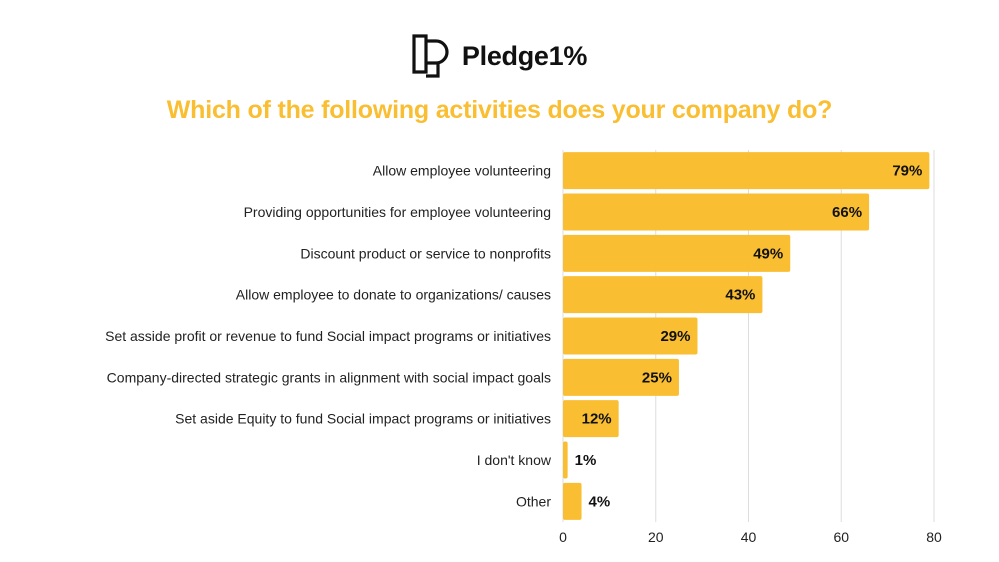 The width and height of the screenshot is (999, 562). I want to click on brand-logo: Pledge1%, so click(499, 56).